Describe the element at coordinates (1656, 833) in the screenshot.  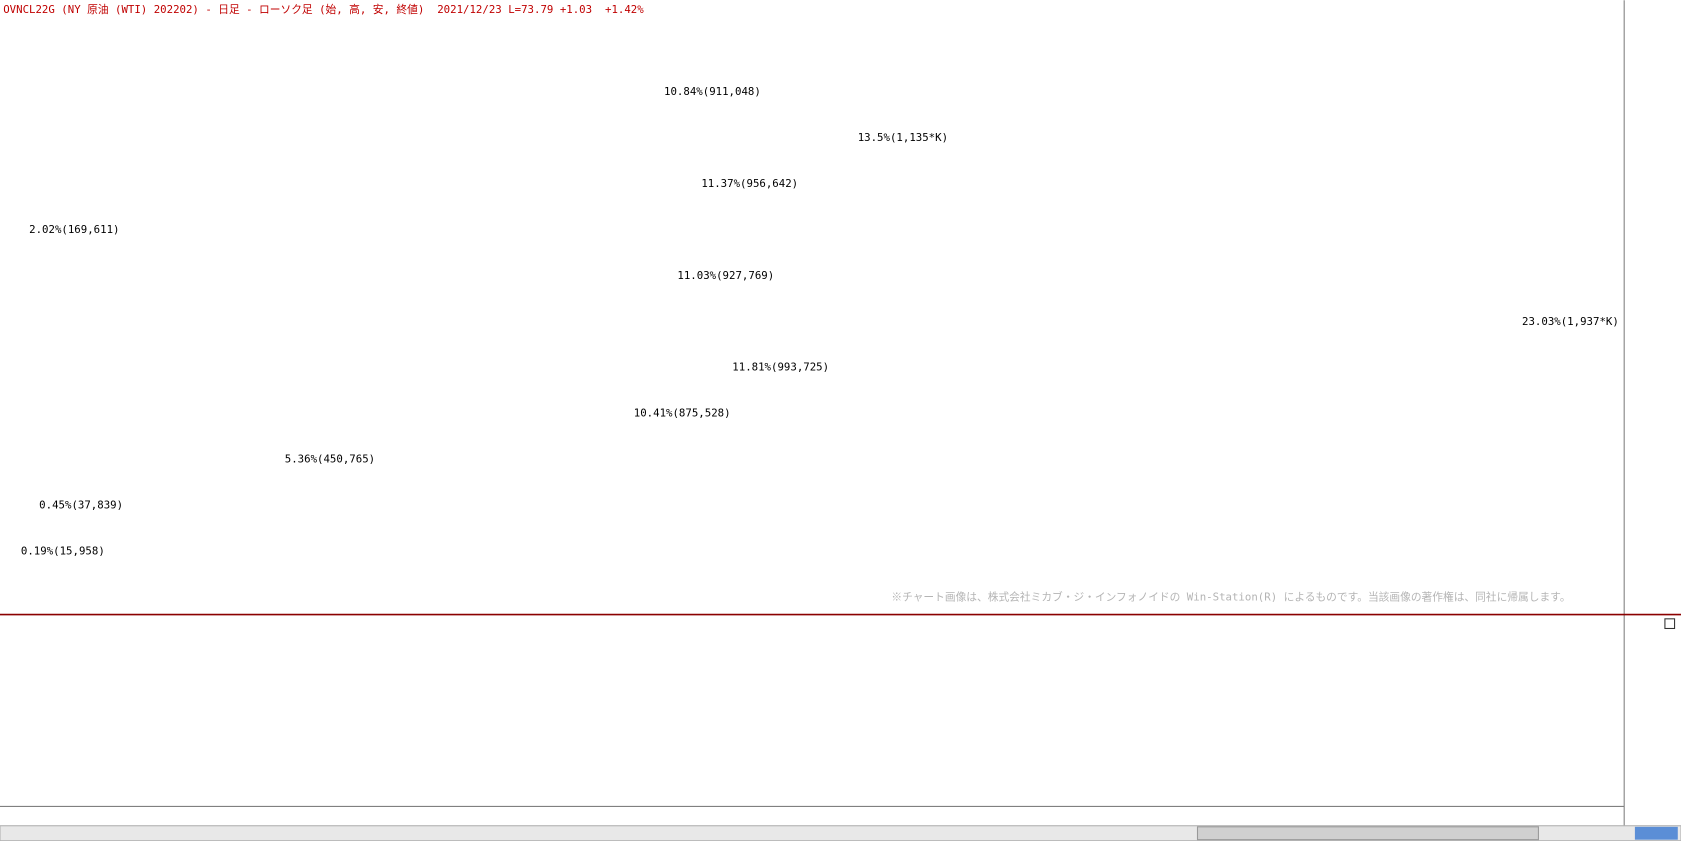
I see `zoom-buttons` at that location.